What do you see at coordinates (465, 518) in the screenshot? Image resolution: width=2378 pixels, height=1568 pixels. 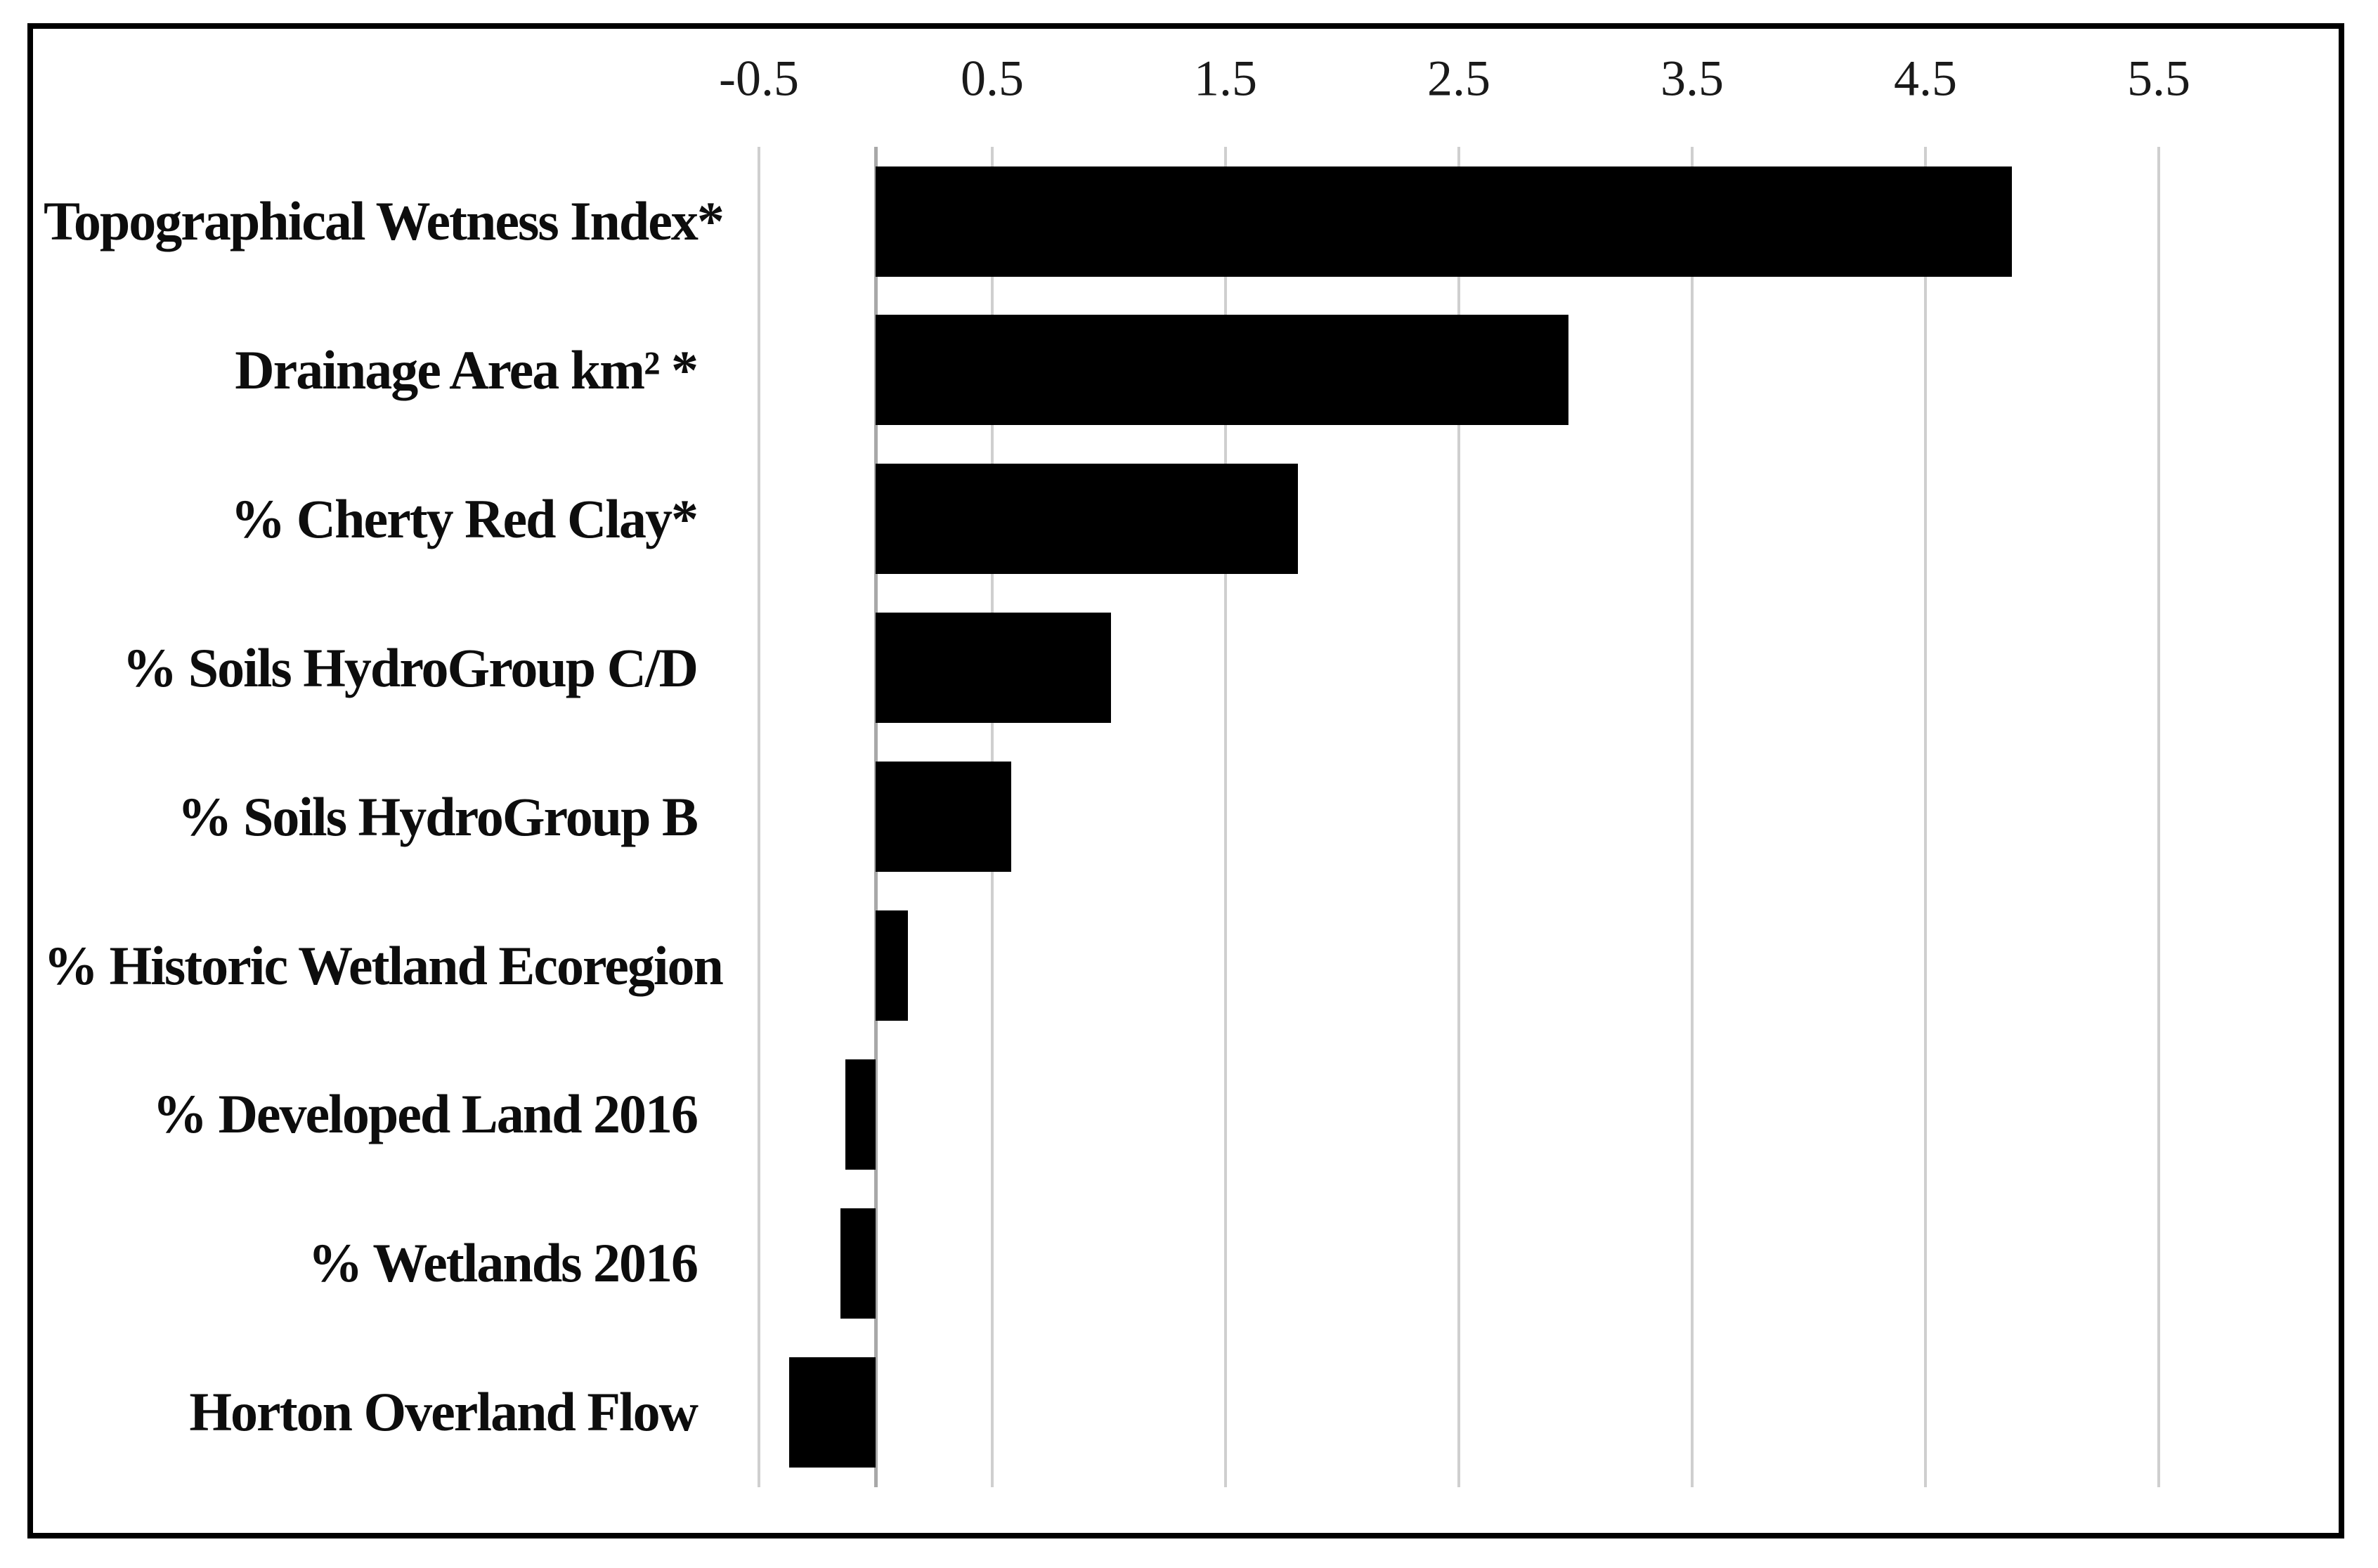 I see `category-label: % Cherty Red Clay*` at bounding box center [465, 518].